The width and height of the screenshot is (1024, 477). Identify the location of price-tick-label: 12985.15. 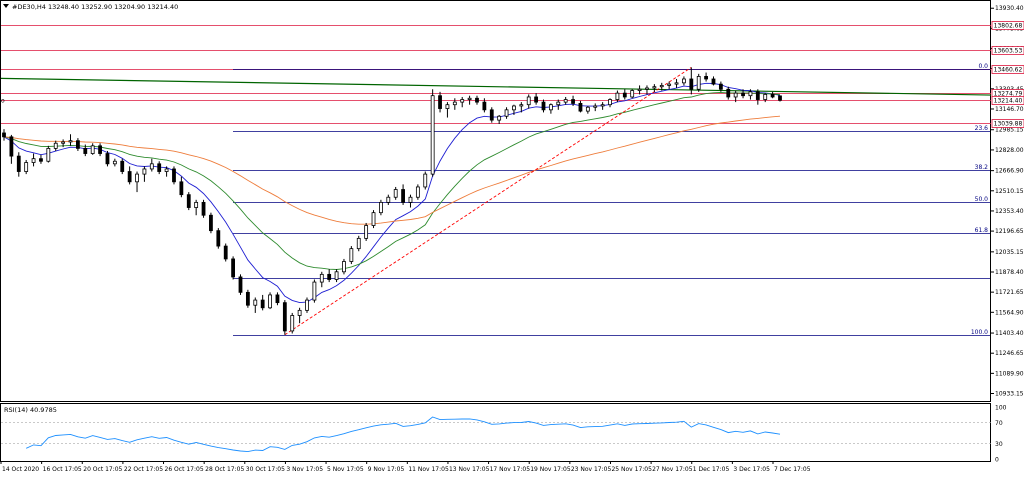
(1009, 130).